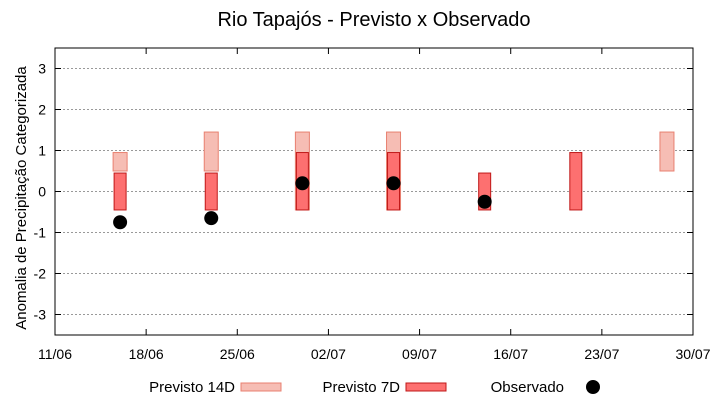 The width and height of the screenshot is (720, 400). What do you see at coordinates (42, 192) in the screenshot?
I see `y-tick-label: 0` at bounding box center [42, 192].